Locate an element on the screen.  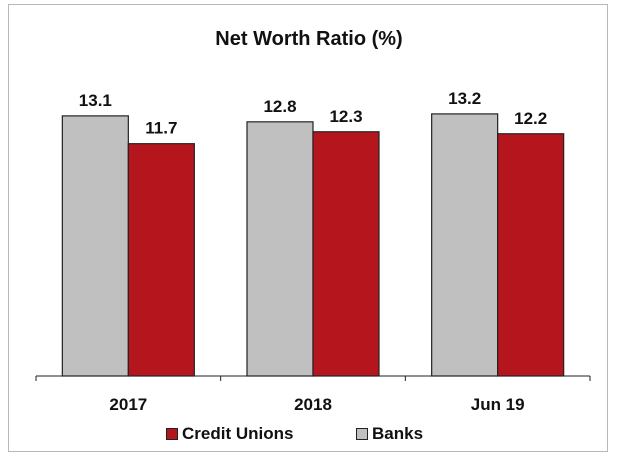
legend-swatch-credit-unions is located at coordinates (172, 434).